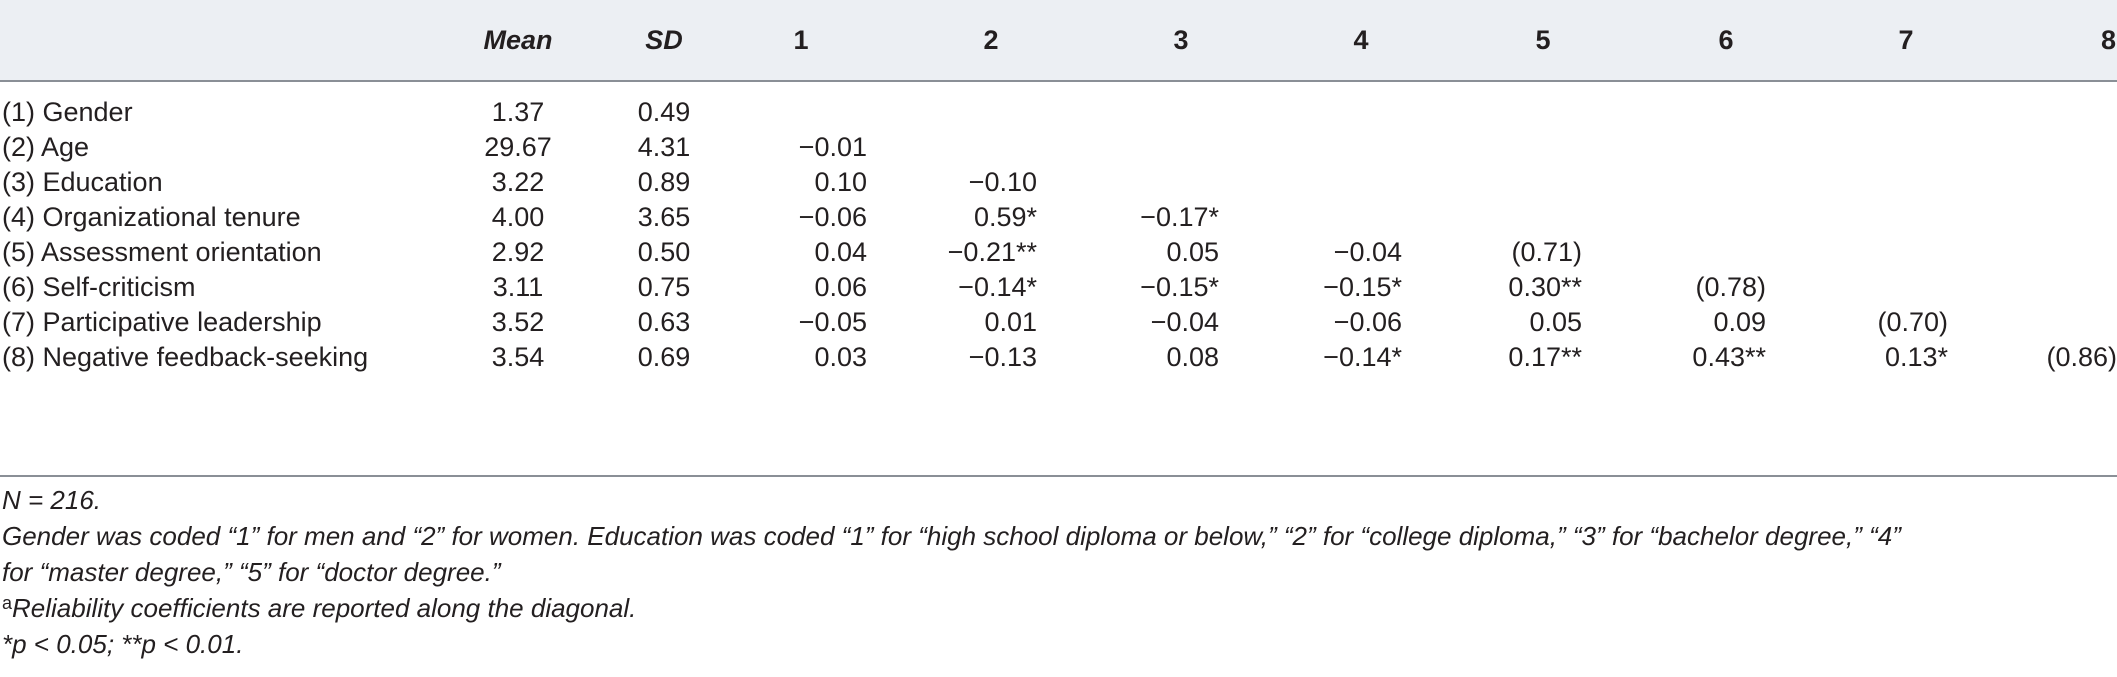 This screenshot has height=677, width=2117. I want to click on row-corr-col-1: 0.03, so click(840, 357).